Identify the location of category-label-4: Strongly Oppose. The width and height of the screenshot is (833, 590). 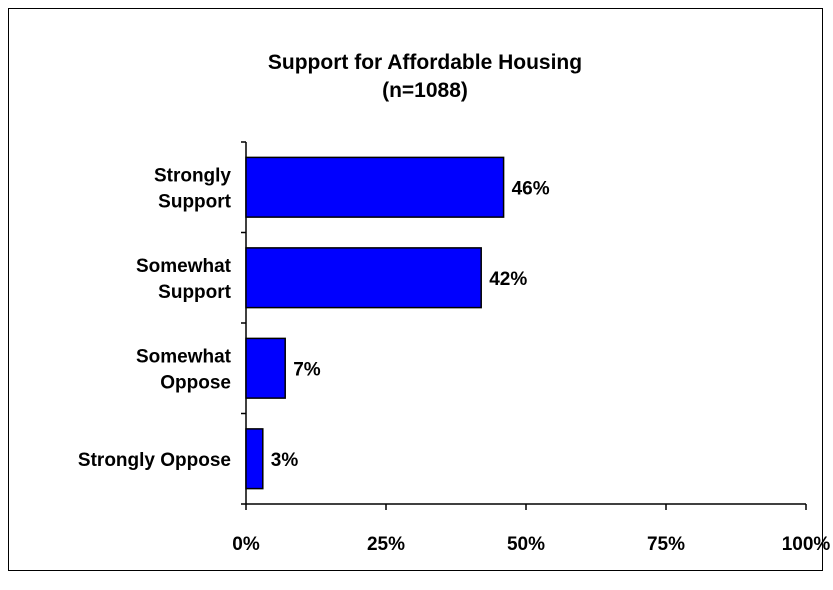
(154, 460).